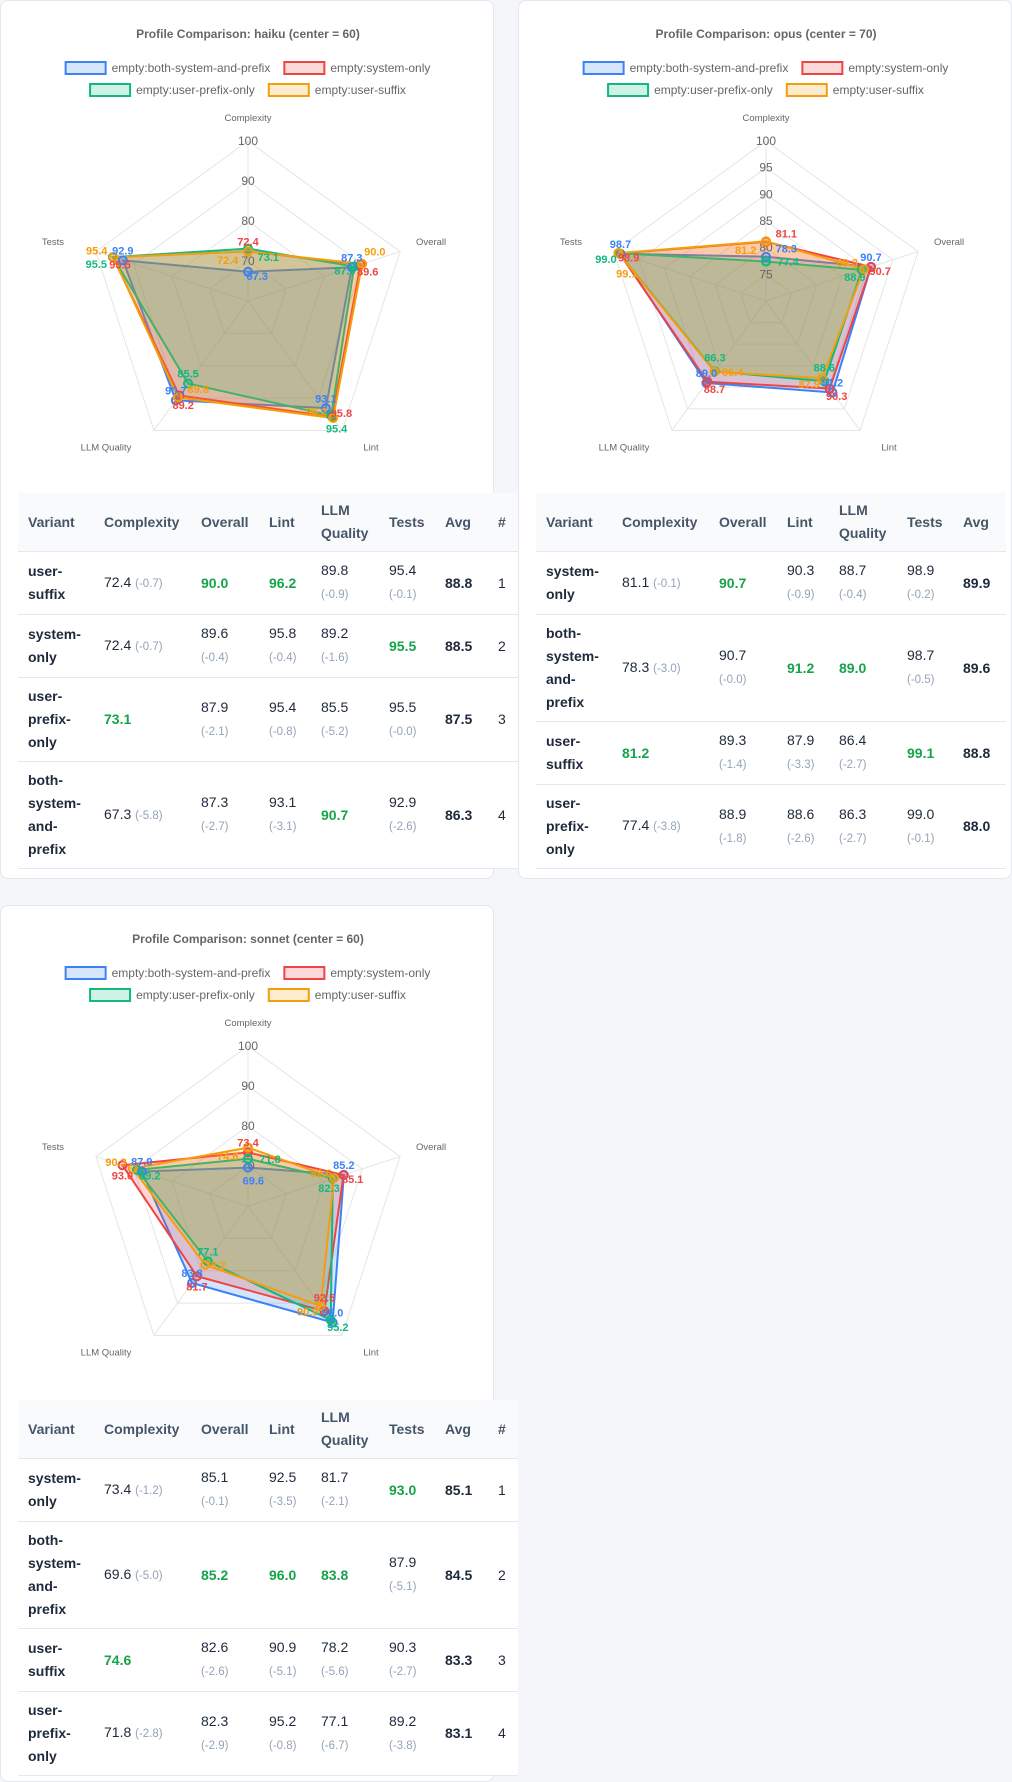 The height and width of the screenshot is (1782, 1012). Describe the element at coordinates (431, 1147) in the screenshot. I see `axis-label: Overall` at that location.